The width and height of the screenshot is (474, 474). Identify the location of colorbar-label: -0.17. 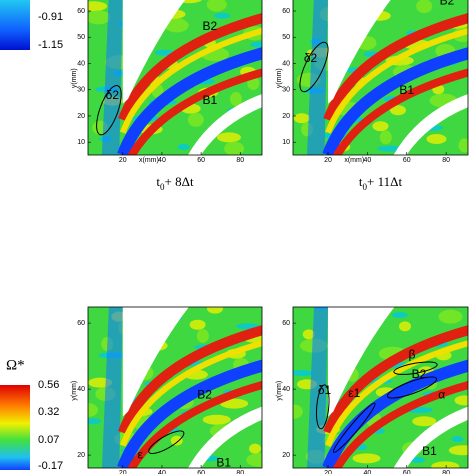
(50, 466).